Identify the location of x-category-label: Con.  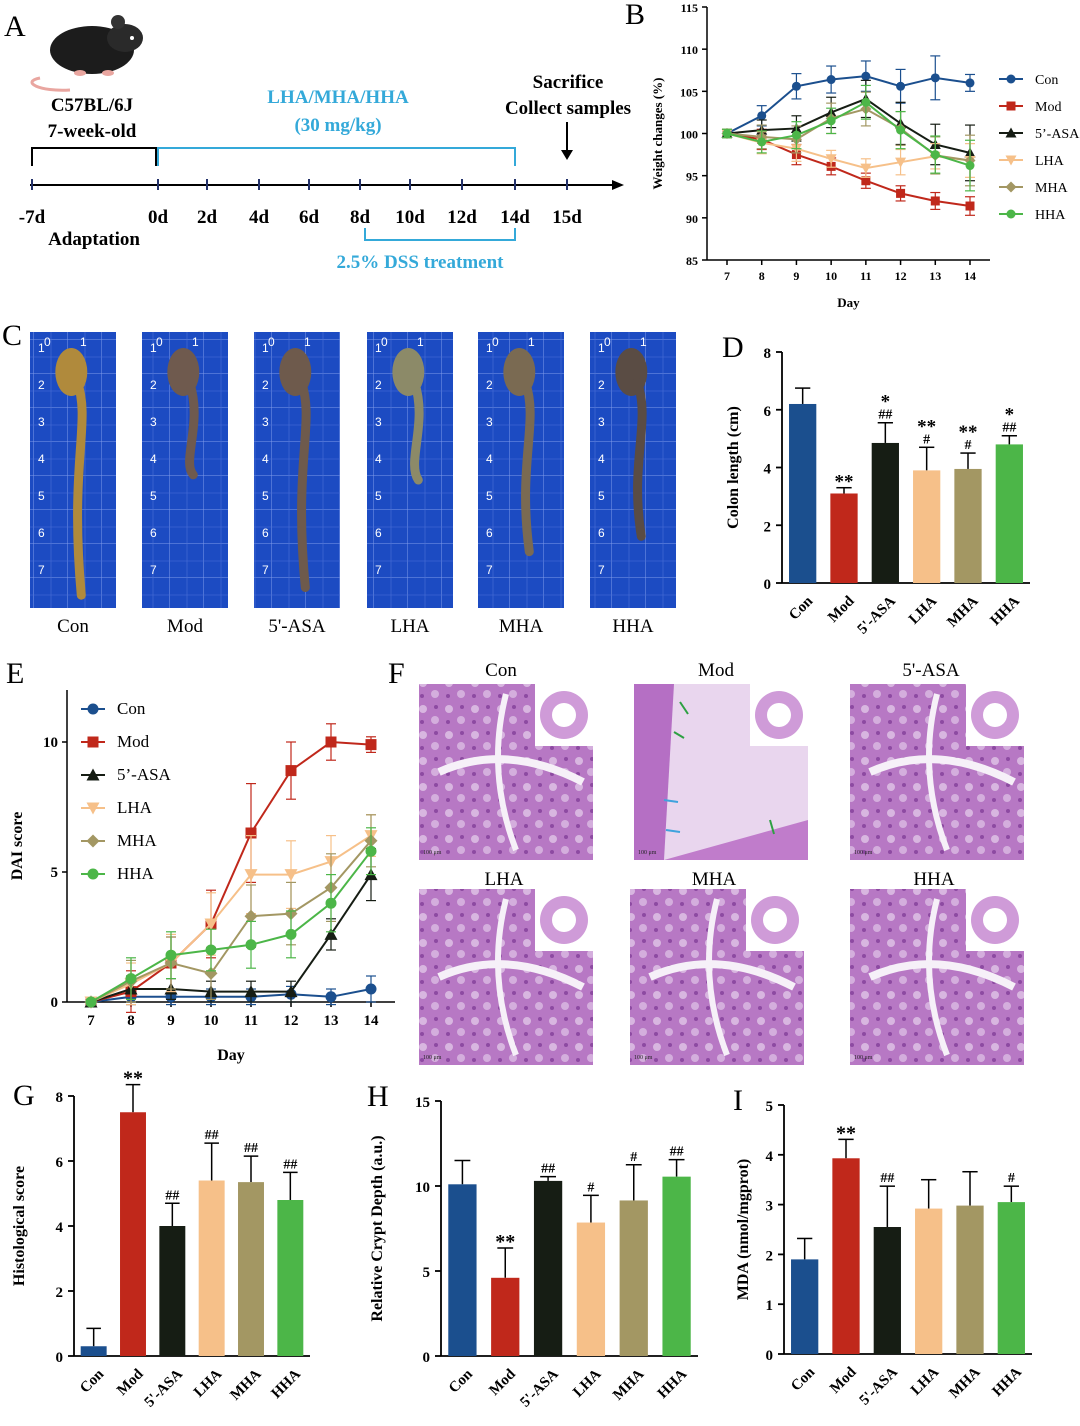
(461, 1381).